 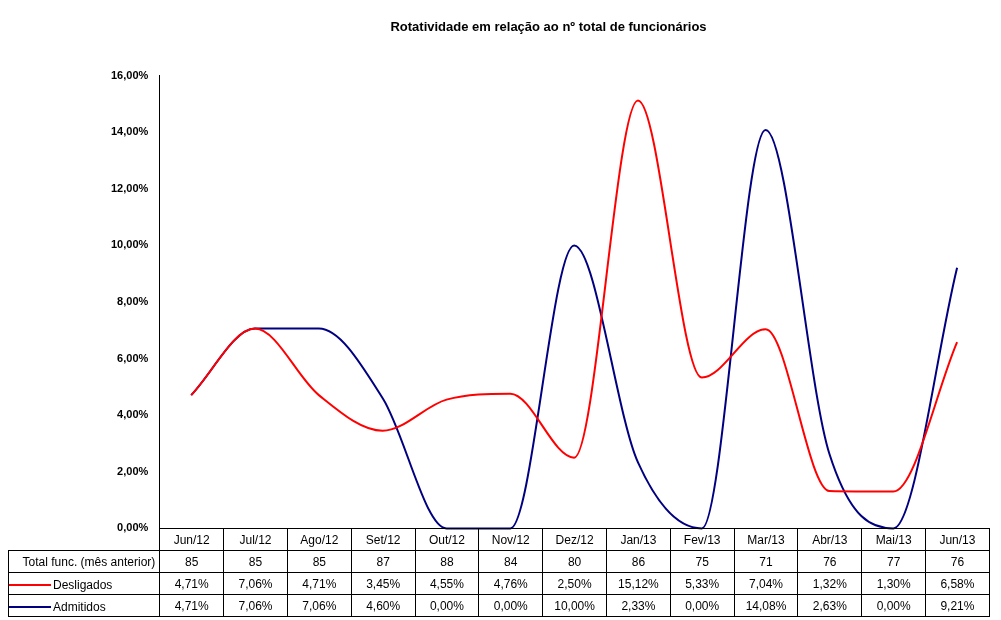 What do you see at coordinates (510, 561) in the screenshot?
I see `text: 84` at bounding box center [510, 561].